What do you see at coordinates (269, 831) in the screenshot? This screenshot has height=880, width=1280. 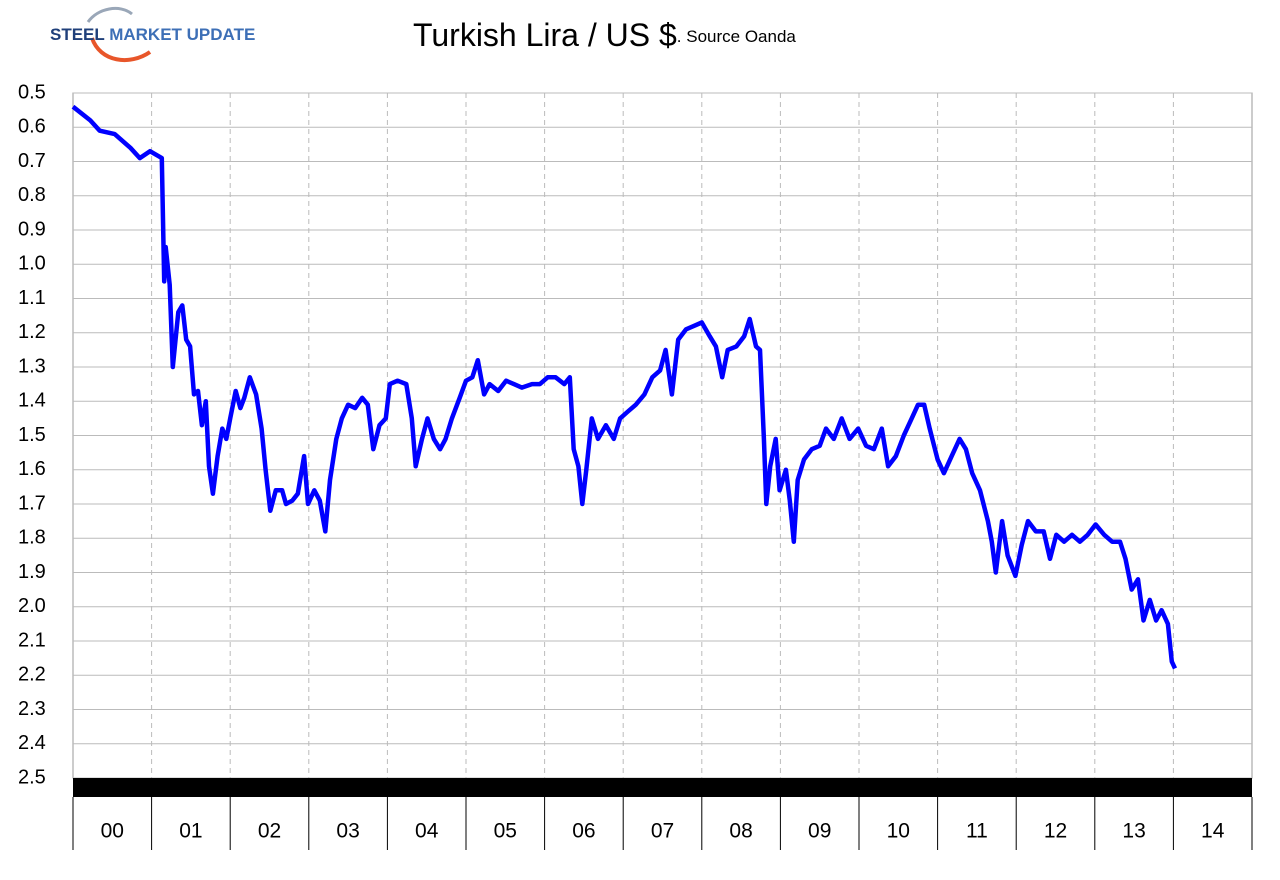 I see `x-tick-label: 02` at bounding box center [269, 831].